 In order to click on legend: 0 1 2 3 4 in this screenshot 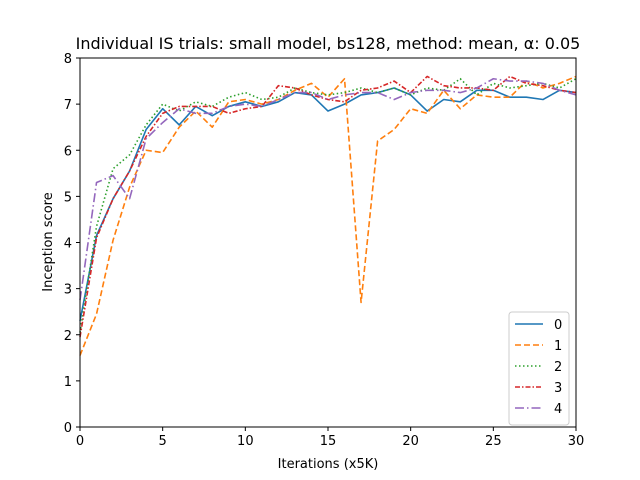, I will do `click(539, 368)`.